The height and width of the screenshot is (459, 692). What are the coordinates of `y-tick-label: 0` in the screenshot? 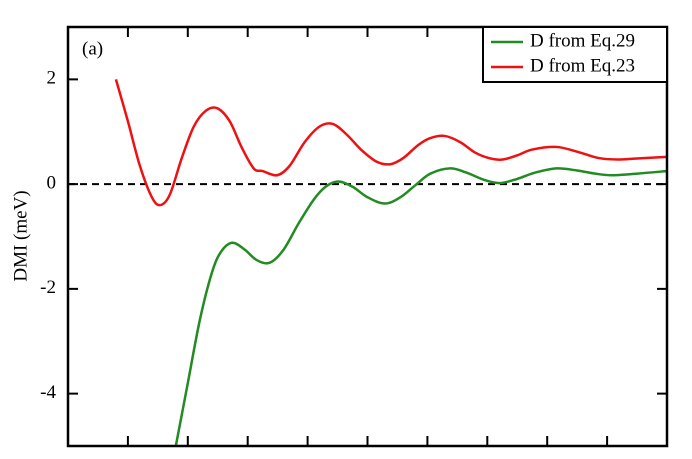 It's located at (52, 182).